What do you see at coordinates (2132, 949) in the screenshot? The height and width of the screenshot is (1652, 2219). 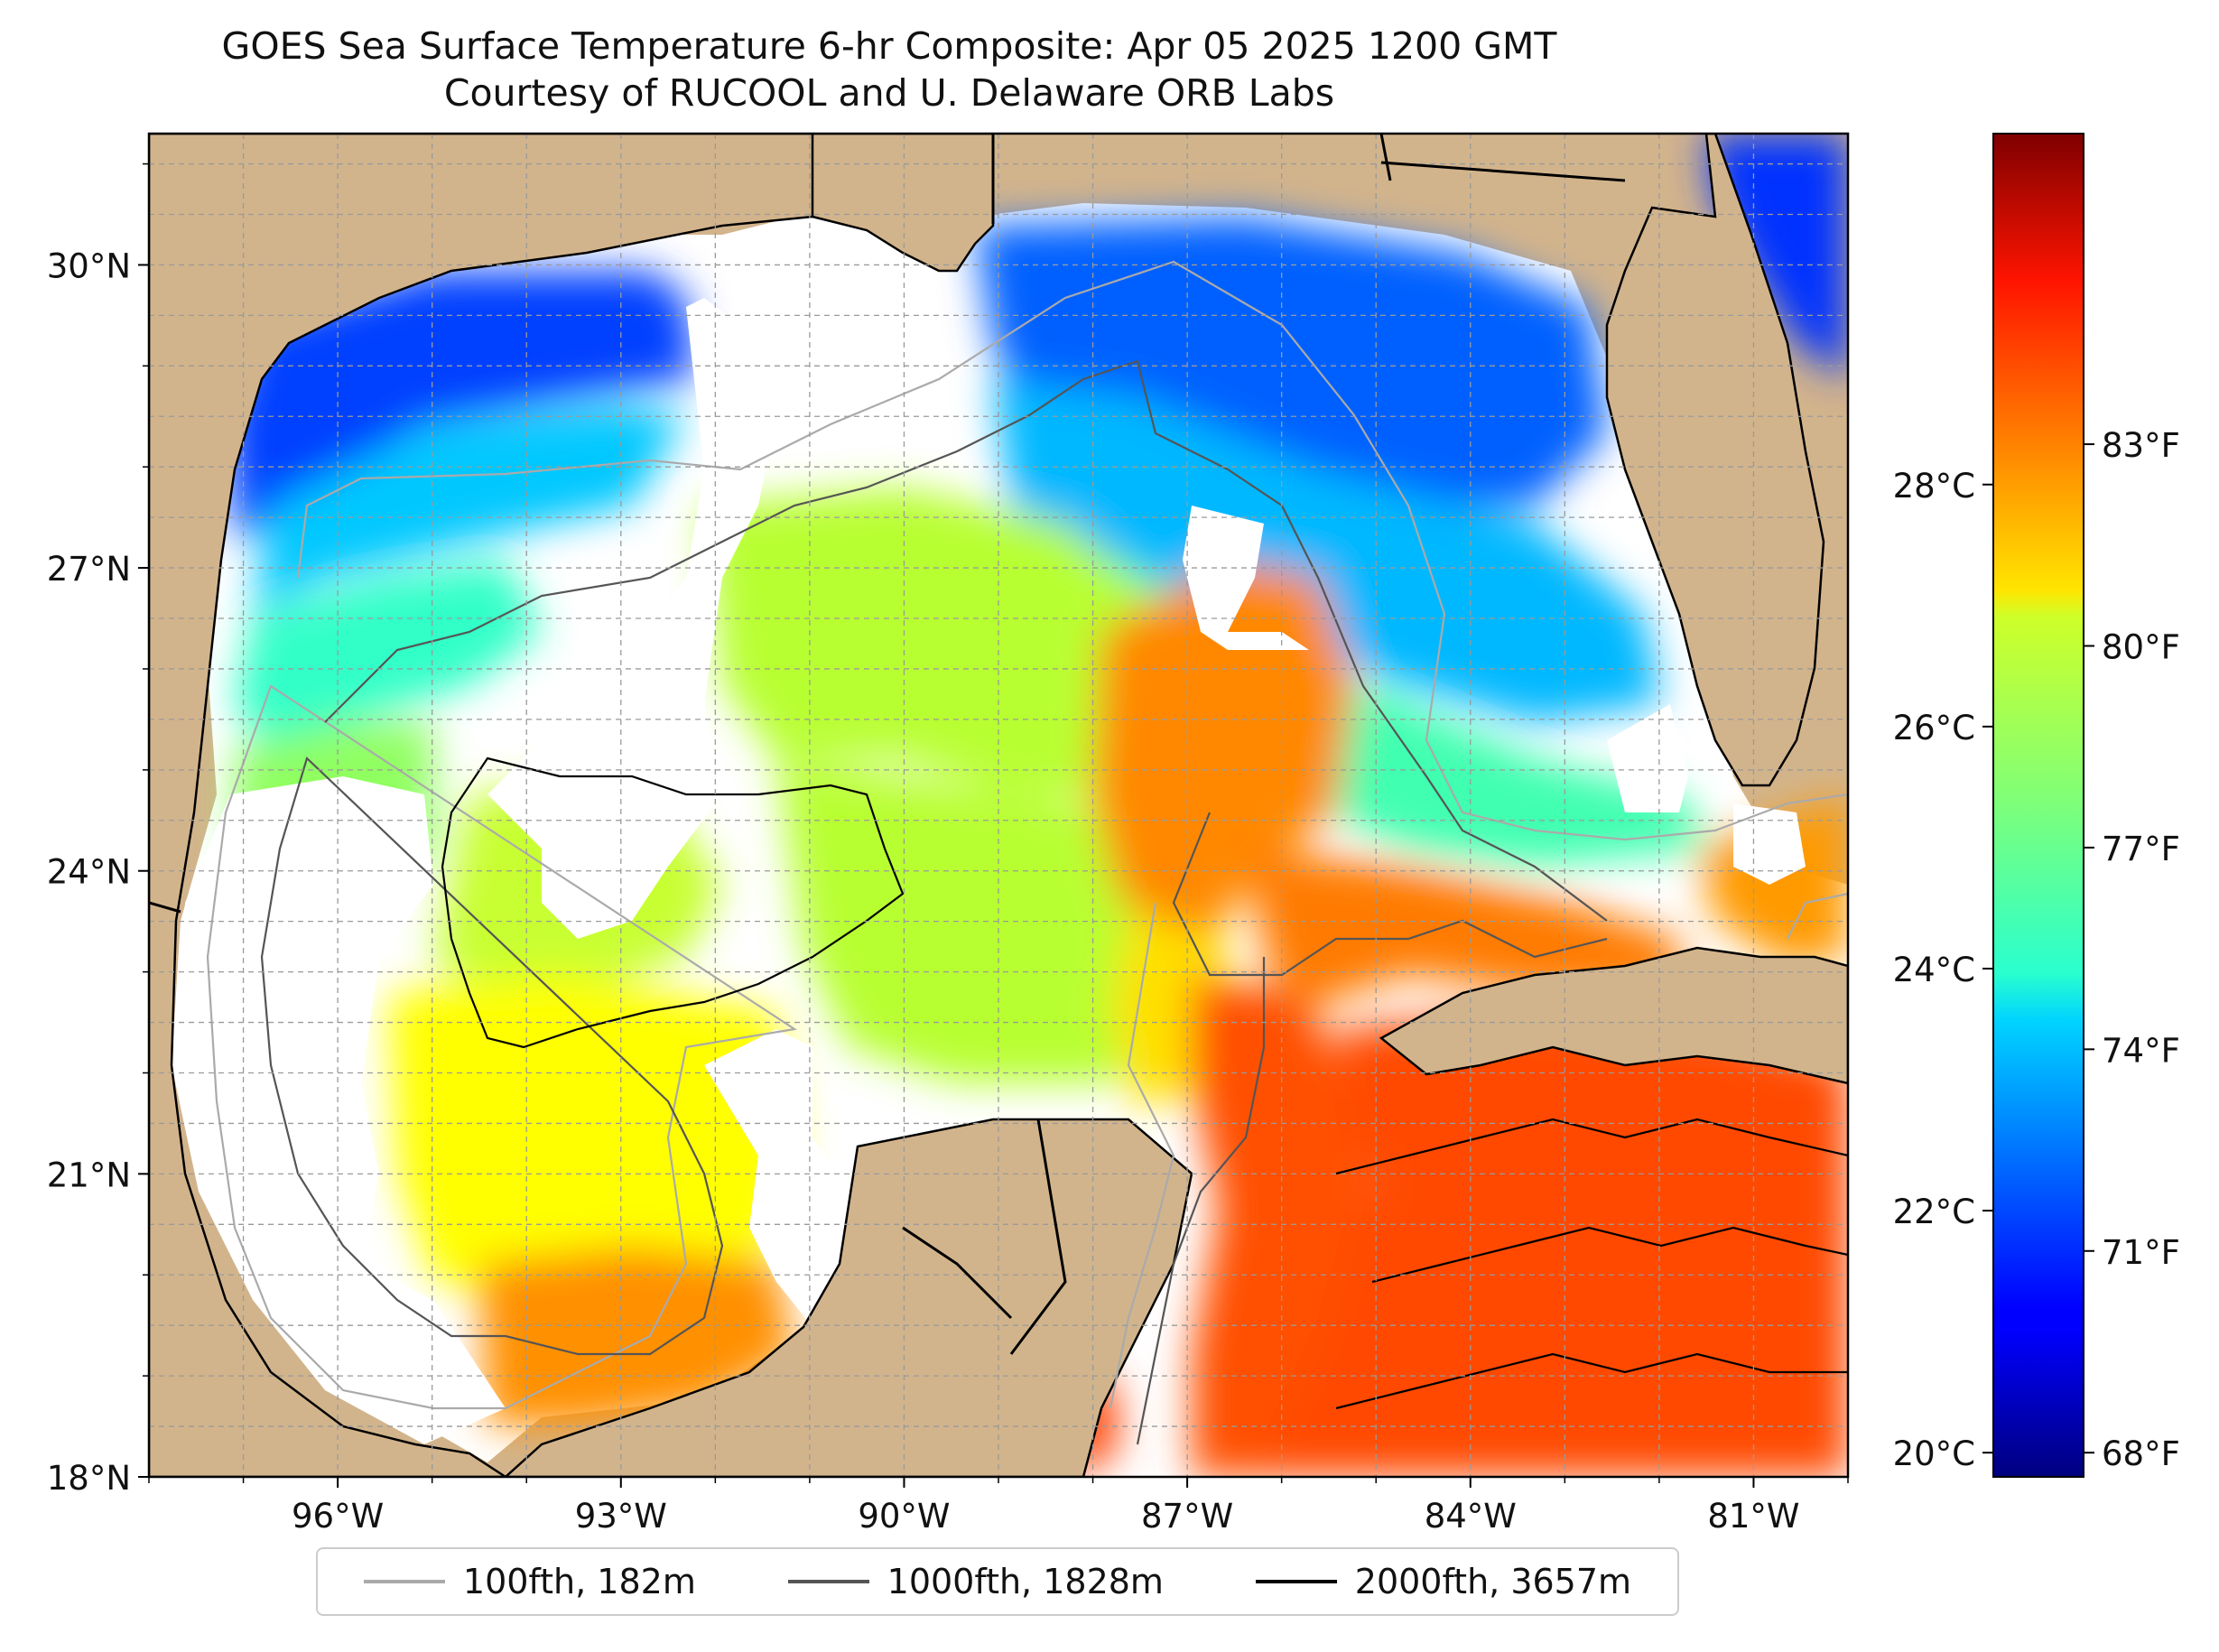 I see `colorbar-fahrenheit-axis: 83°F 80°F 77°F 74°F 71°F 68°F` at bounding box center [2132, 949].